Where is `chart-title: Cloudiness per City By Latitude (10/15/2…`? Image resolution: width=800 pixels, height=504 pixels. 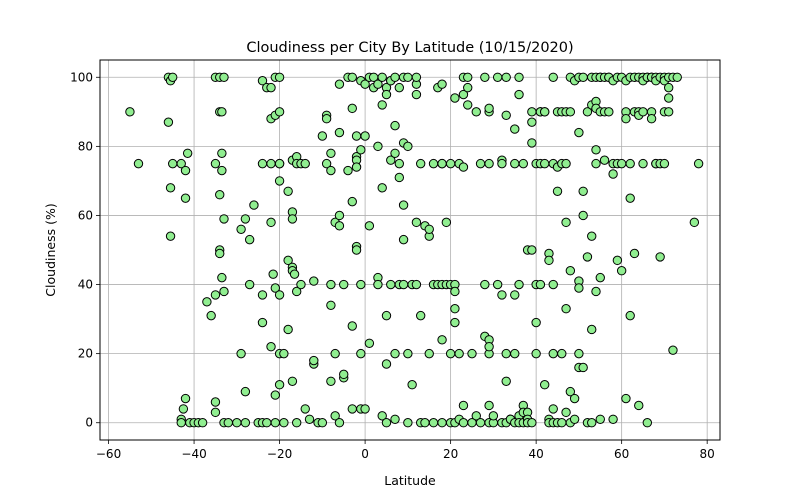 chart-title: Cloudiness per City By Latitude (10/15/2… is located at coordinates (409, 48).